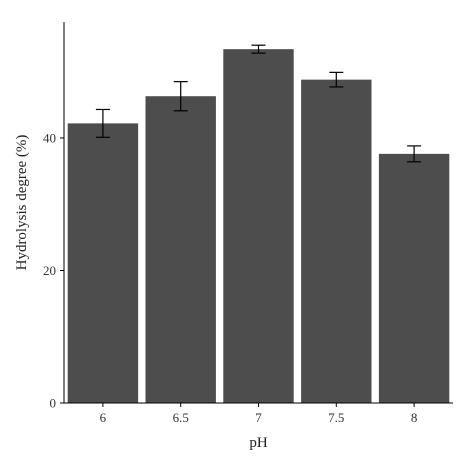 Image resolution: width=474 pixels, height=474 pixels. Describe the element at coordinates (336, 241) in the screenshot. I see `bar-ph-7.5` at that location.